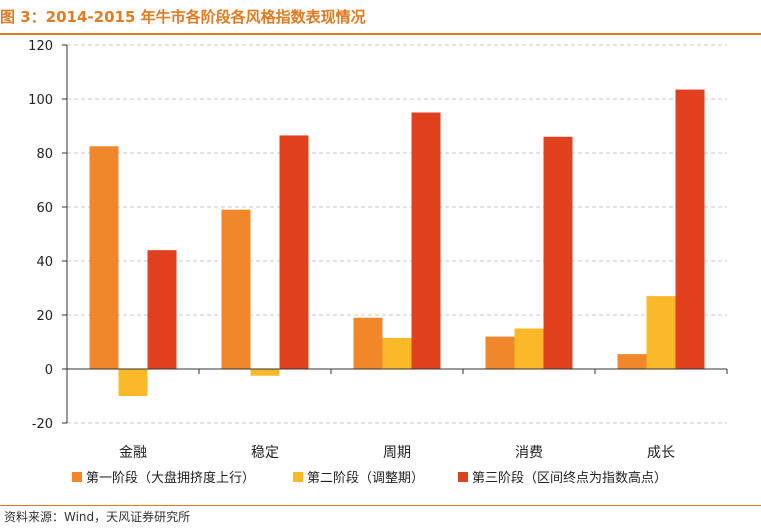 The image size is (761, 528). I want to click on y-tick-label: 40, so click(44, 262).